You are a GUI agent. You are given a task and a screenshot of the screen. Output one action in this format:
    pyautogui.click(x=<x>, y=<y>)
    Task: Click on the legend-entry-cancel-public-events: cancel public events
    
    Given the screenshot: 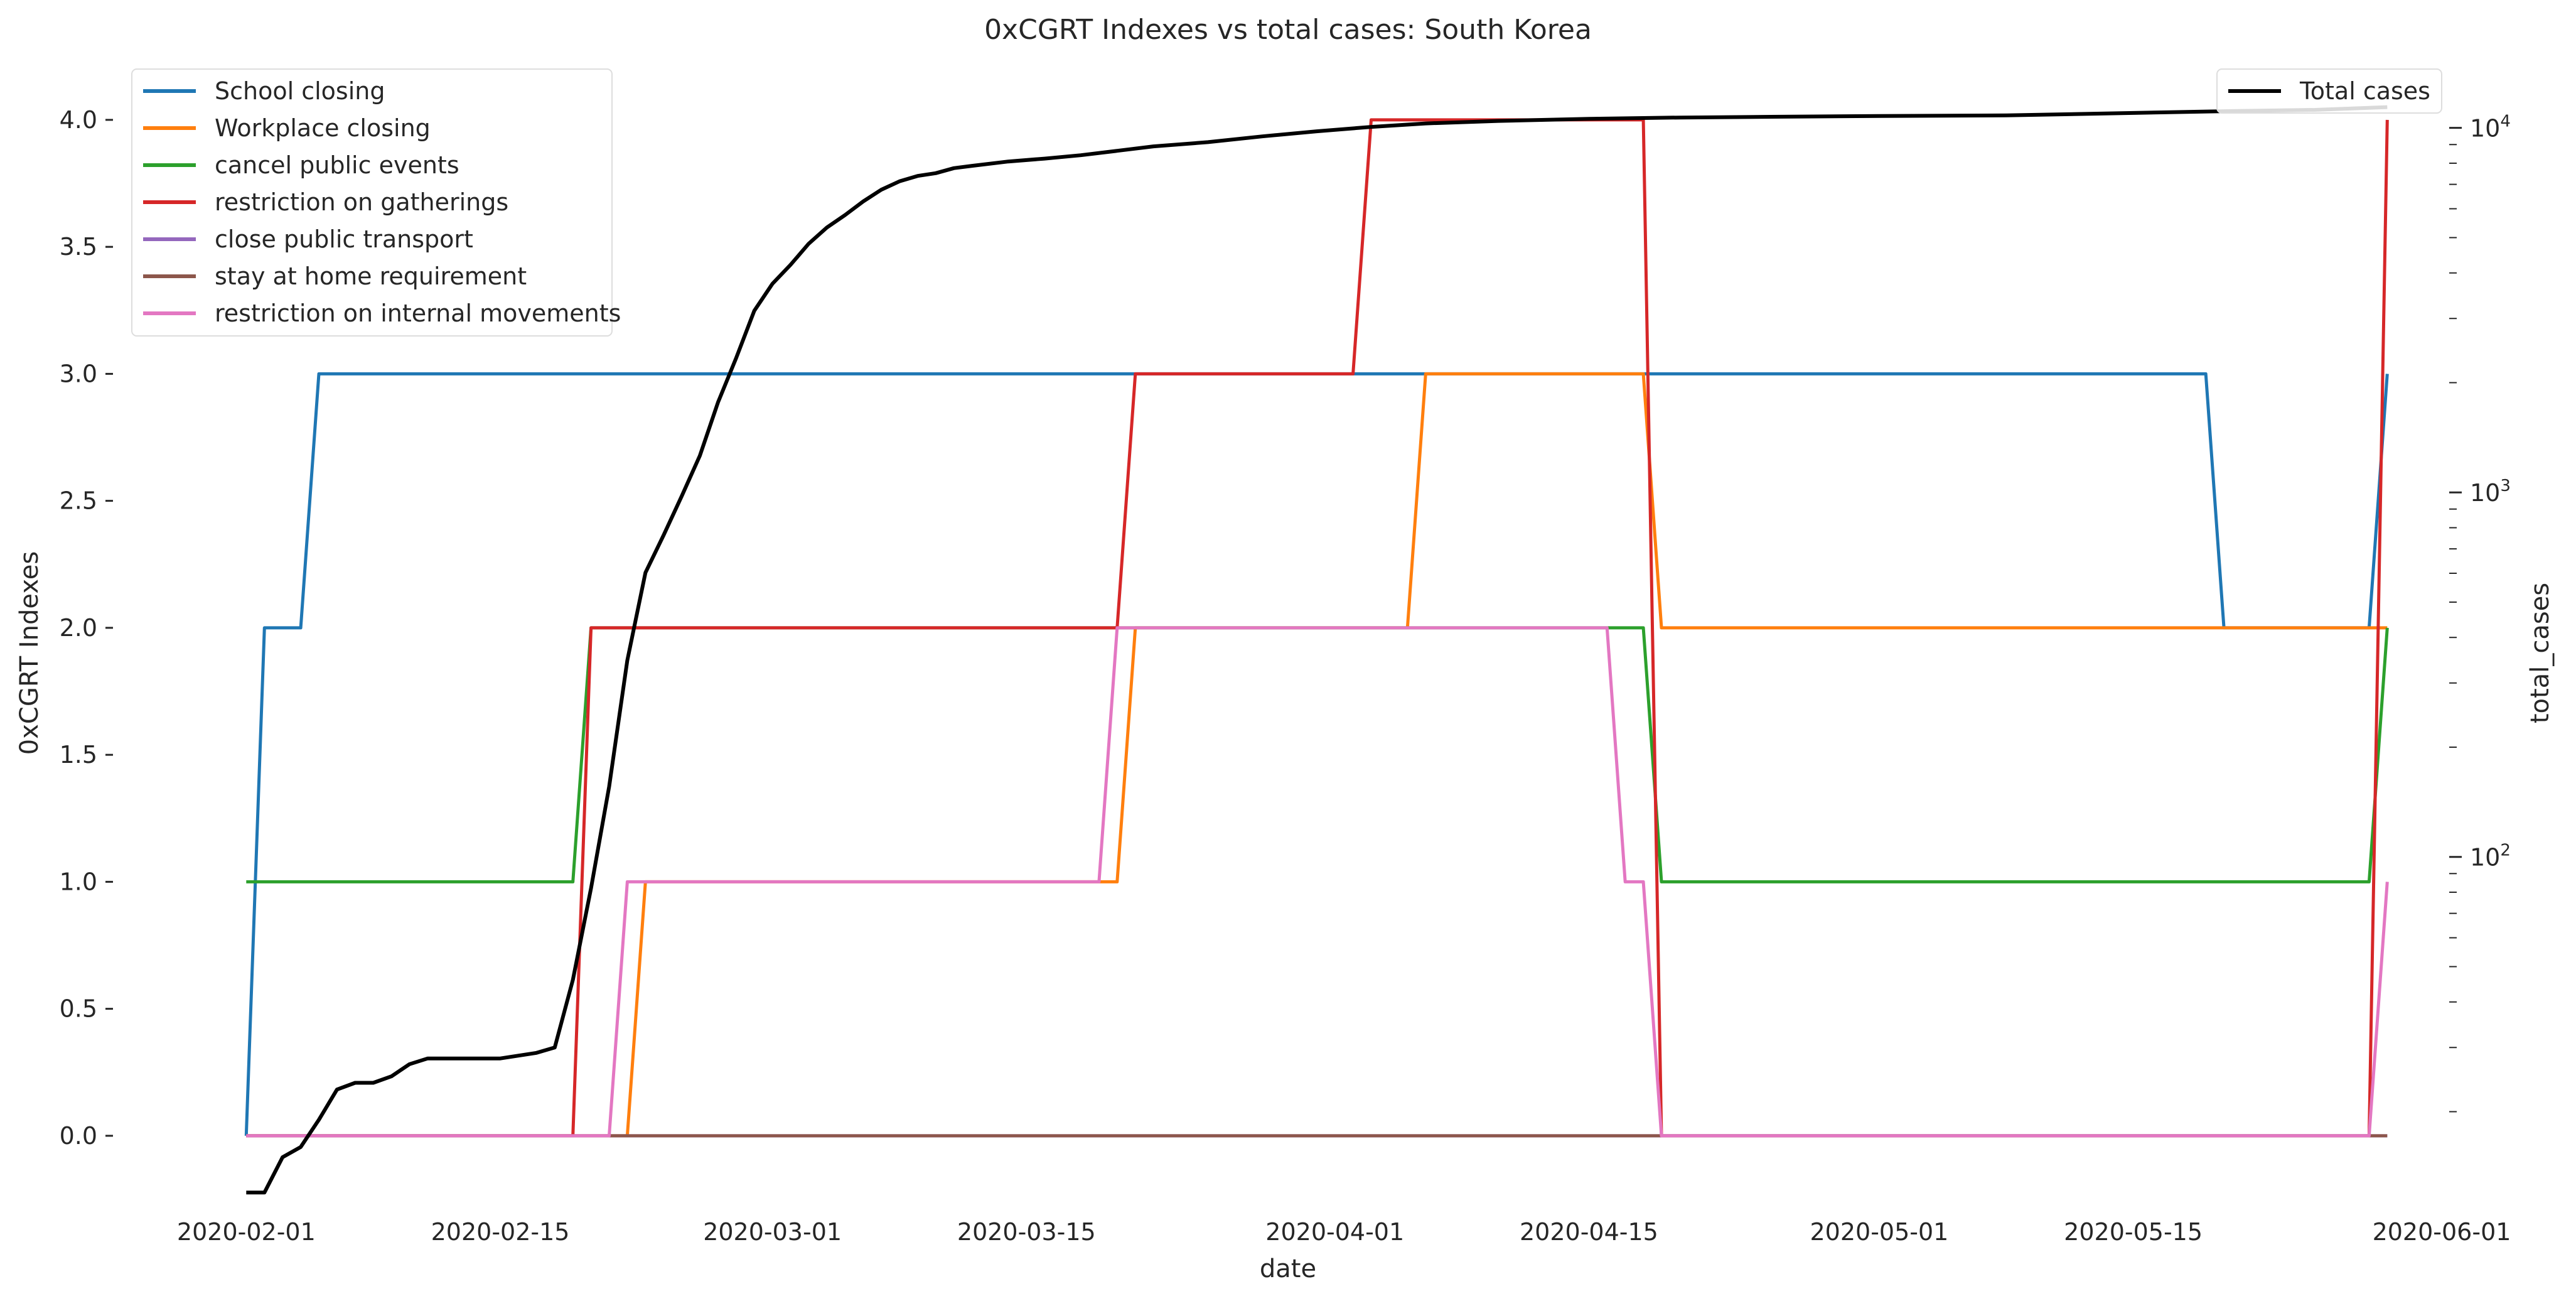 What is the action you would take?
    pyautogui.click(x=337, y=165)
    